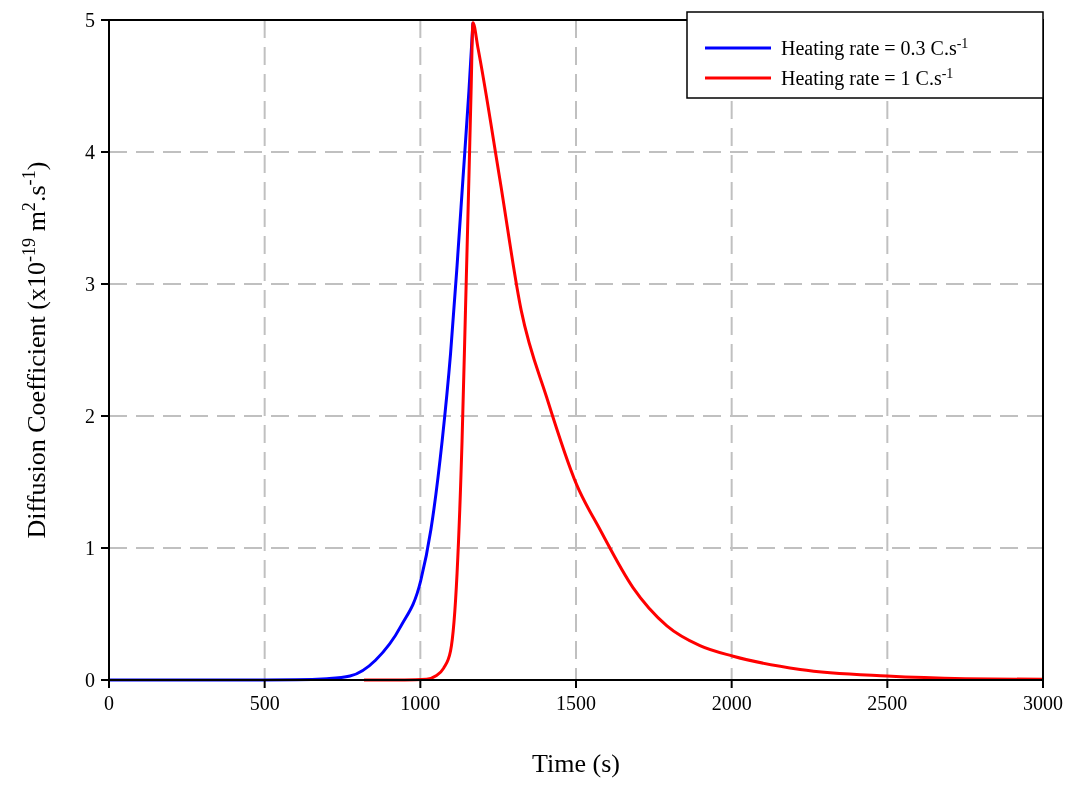 The height and width of the screenshot is (791, 1073). Describe the element at coordinates (875, 47) in the screenshot. I see `legend-label: Heating rate = 0.3 C.s$^{-1}$` at that location.